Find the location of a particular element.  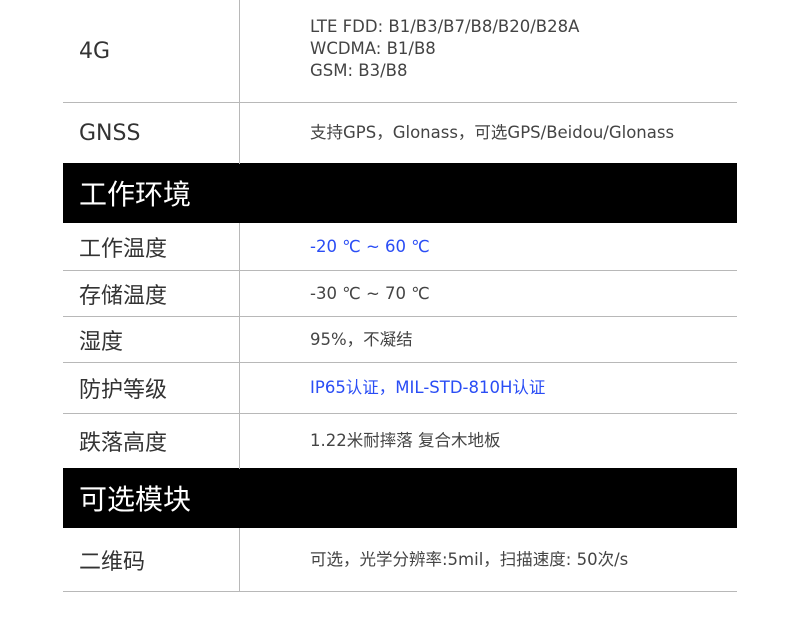

spec-label: 存储温度 is located at coordinates (123, 296).